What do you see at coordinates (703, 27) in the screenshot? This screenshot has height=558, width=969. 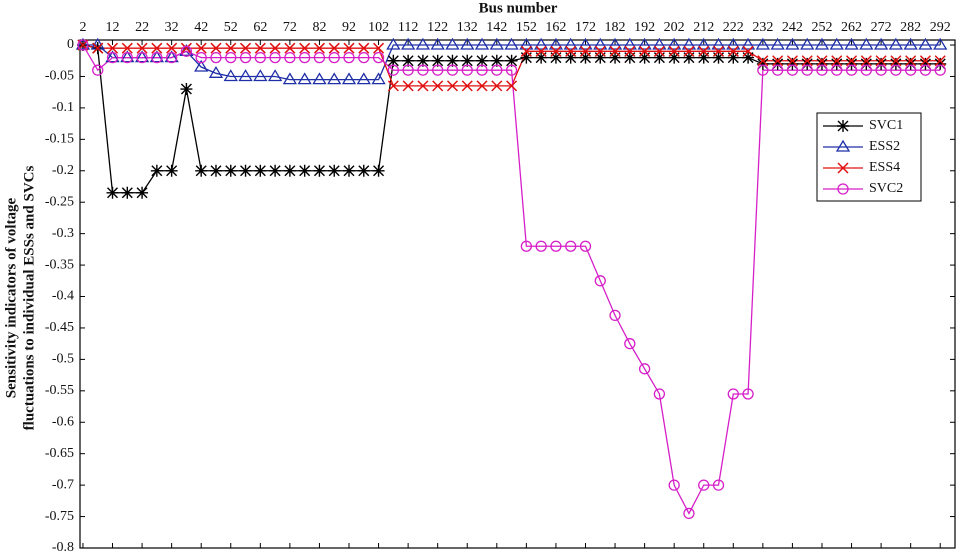 I see `x-tick-label: 212` at bounding box center [703, 27].